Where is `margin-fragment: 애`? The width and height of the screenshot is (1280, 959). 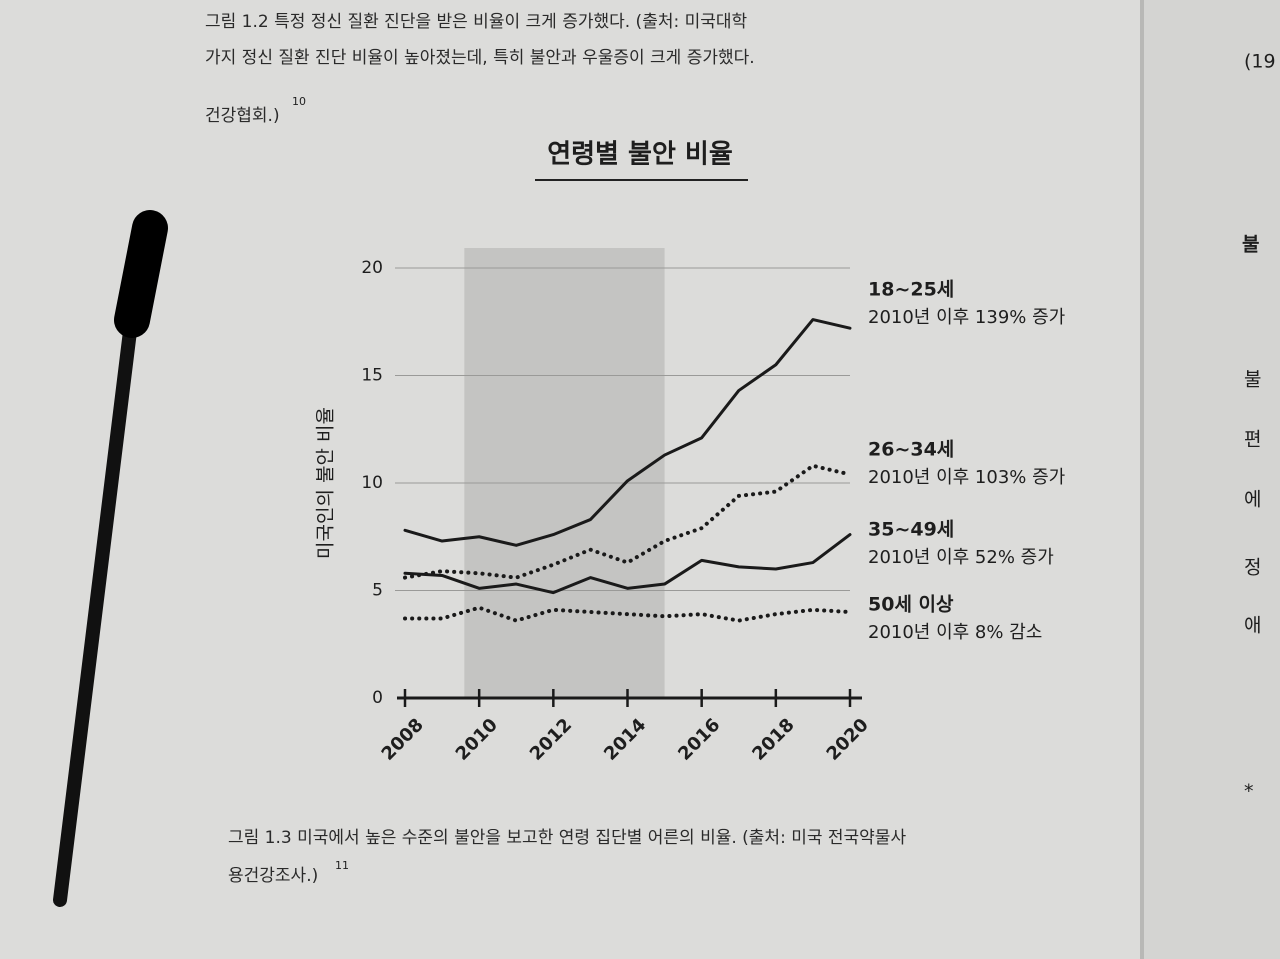
margin-fragment: 애 is located at coordinates (1252, 626).